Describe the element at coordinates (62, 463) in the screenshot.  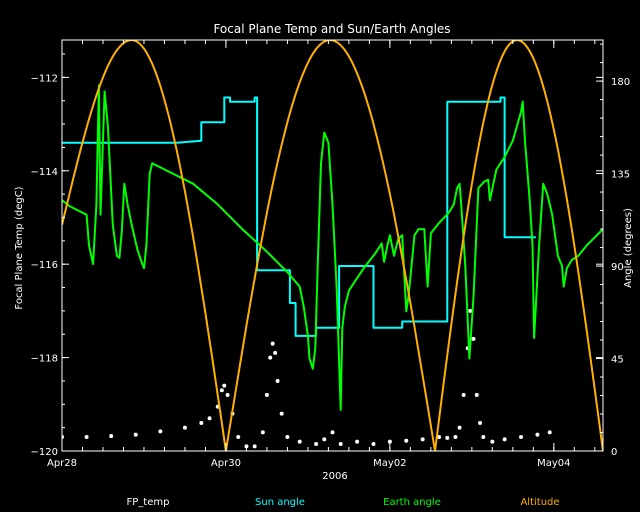
I see `x-tick-label: Apr28` at that location.